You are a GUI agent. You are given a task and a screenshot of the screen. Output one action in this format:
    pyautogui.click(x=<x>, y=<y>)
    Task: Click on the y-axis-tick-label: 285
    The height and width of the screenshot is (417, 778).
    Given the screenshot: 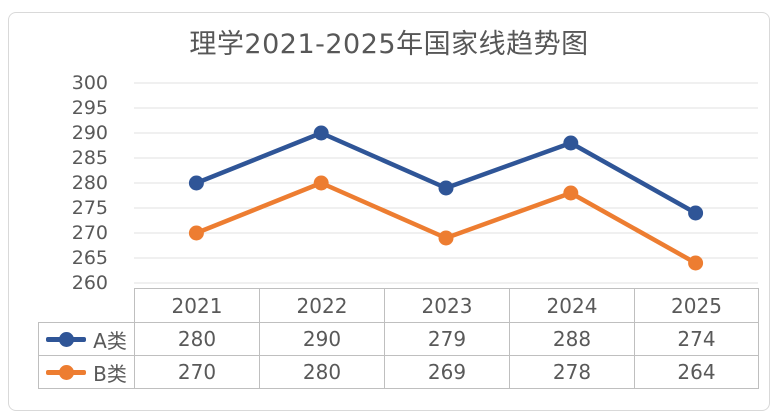 What is the action you would take?
    pyautogui.click(x=89, y=158)
    